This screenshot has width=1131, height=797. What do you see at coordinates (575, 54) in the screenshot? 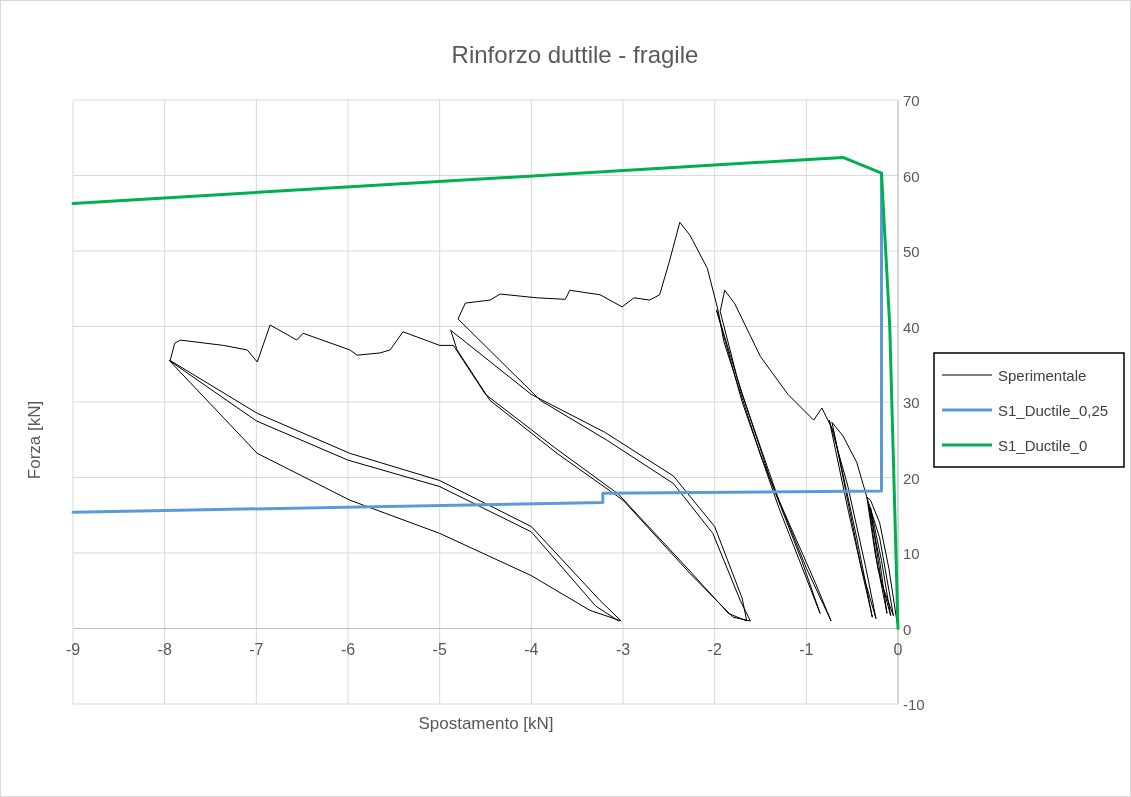
I see `chart-title: Rinforzo duttile - fragile` at bounding box center [575, 54].